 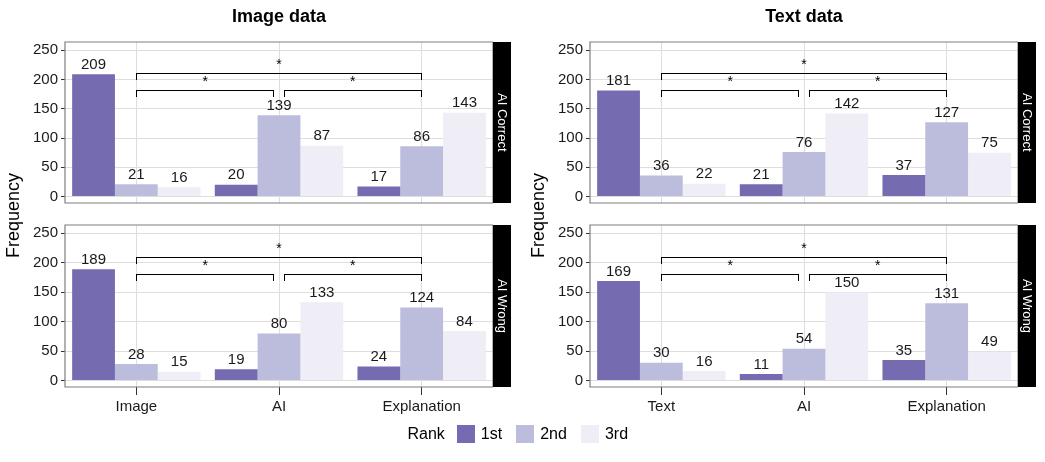 I want to click on data-label: 209, so click(x=94, y=63).